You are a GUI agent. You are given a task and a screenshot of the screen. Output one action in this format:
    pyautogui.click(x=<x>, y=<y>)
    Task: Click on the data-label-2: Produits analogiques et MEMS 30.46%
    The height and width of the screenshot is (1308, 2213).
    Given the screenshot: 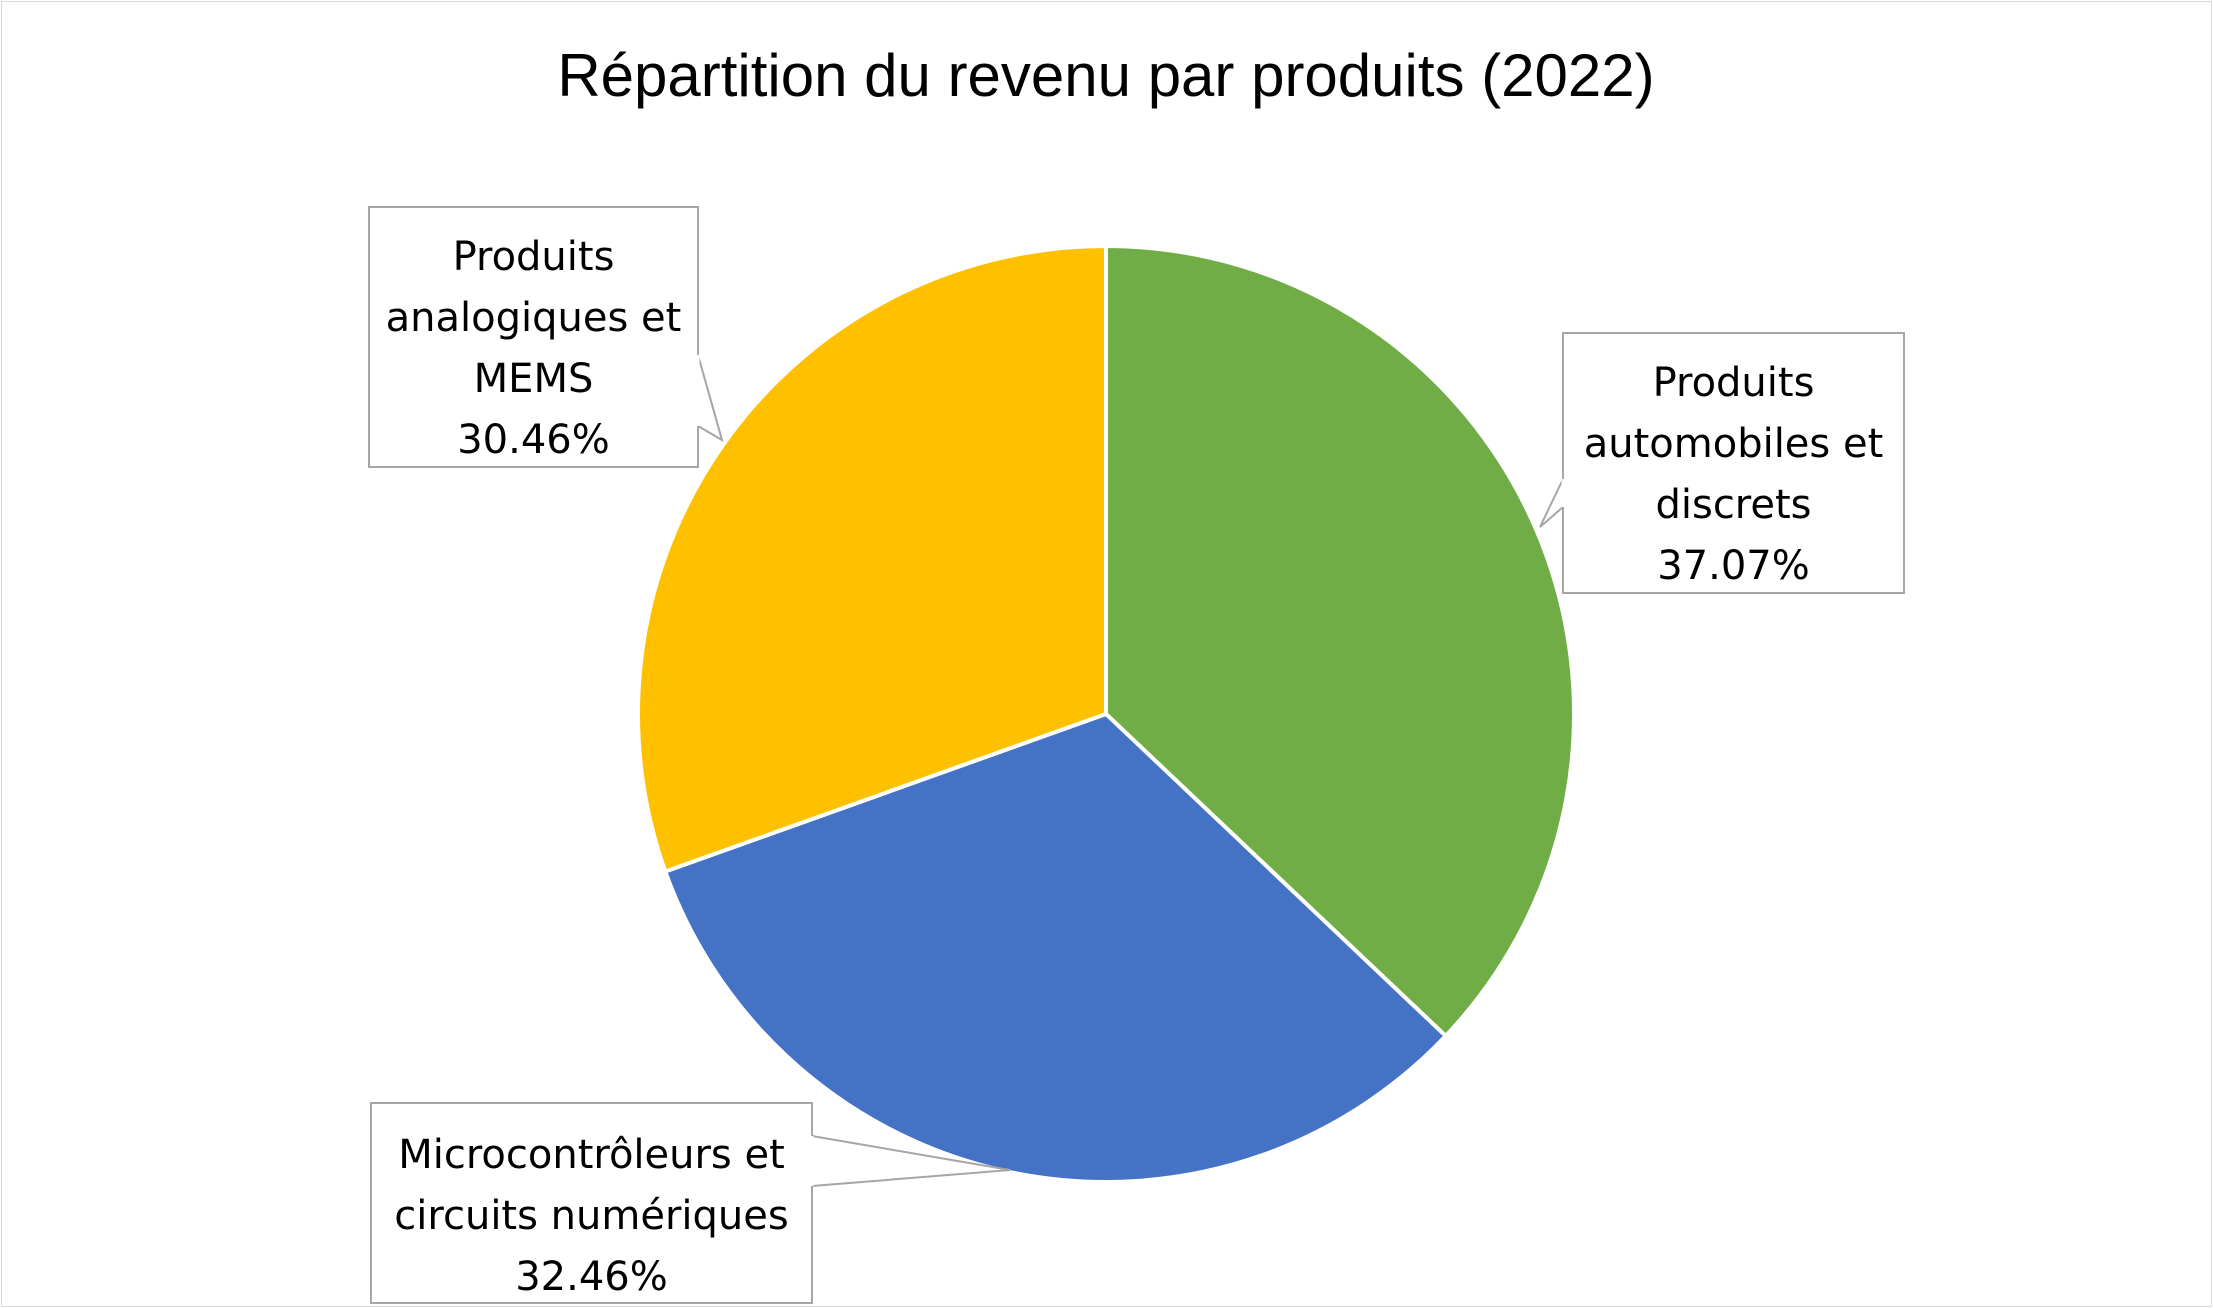 What is the action you would take?
    pyautogui.click(x=546, y=337)
    